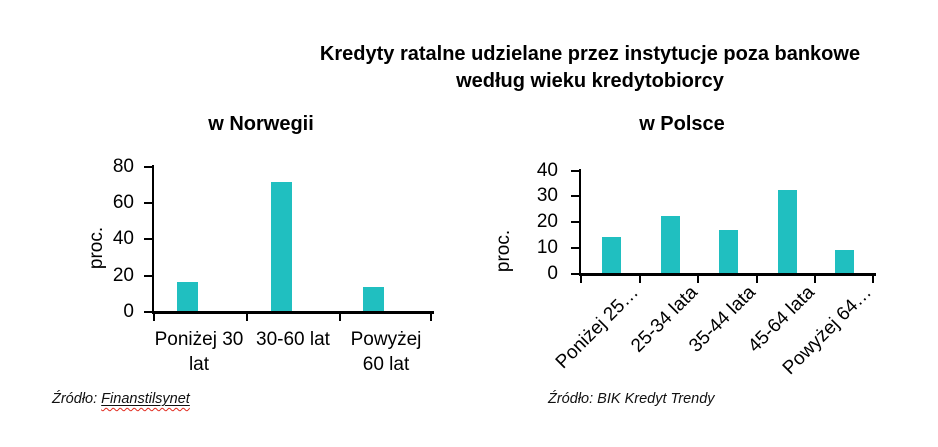 Image resolution: width=938 pixels, height=447 pixels. What do you see at coordinates (682, 124) in the screenshot?
I see `poland-chart-title: w Polsce` at bounding box center [682, 124].